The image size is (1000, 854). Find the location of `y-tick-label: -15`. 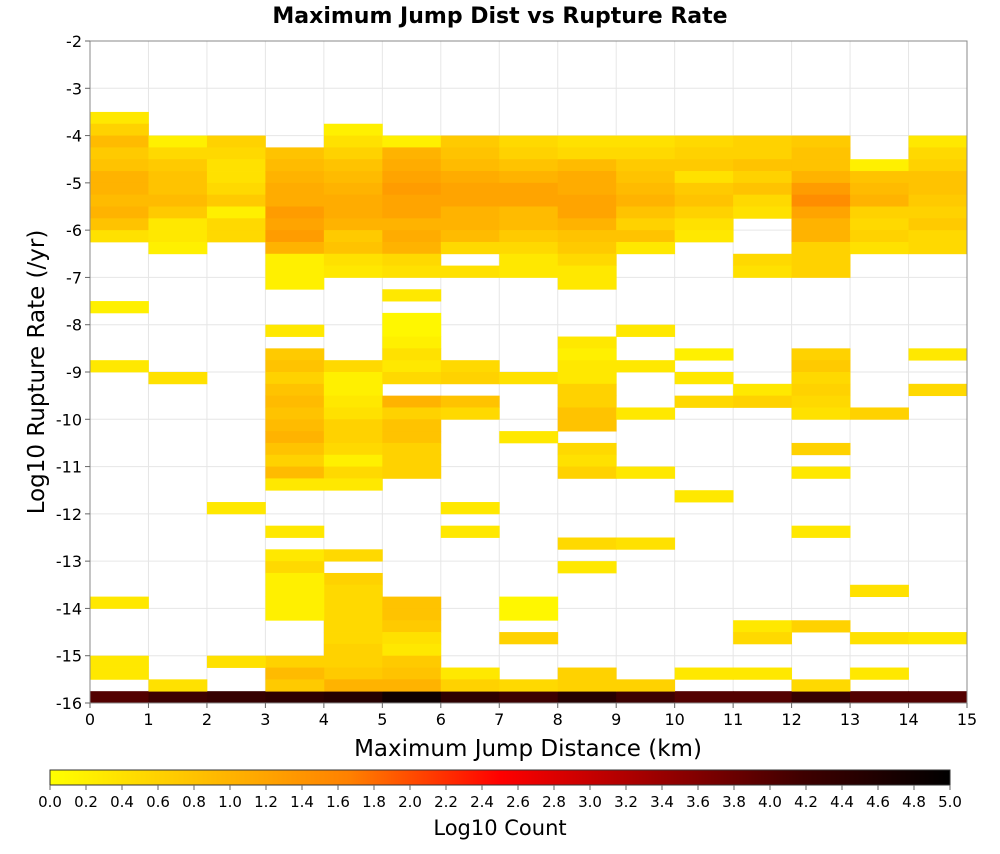

y-tick-label: -15 is located at coordinates (69, 656).